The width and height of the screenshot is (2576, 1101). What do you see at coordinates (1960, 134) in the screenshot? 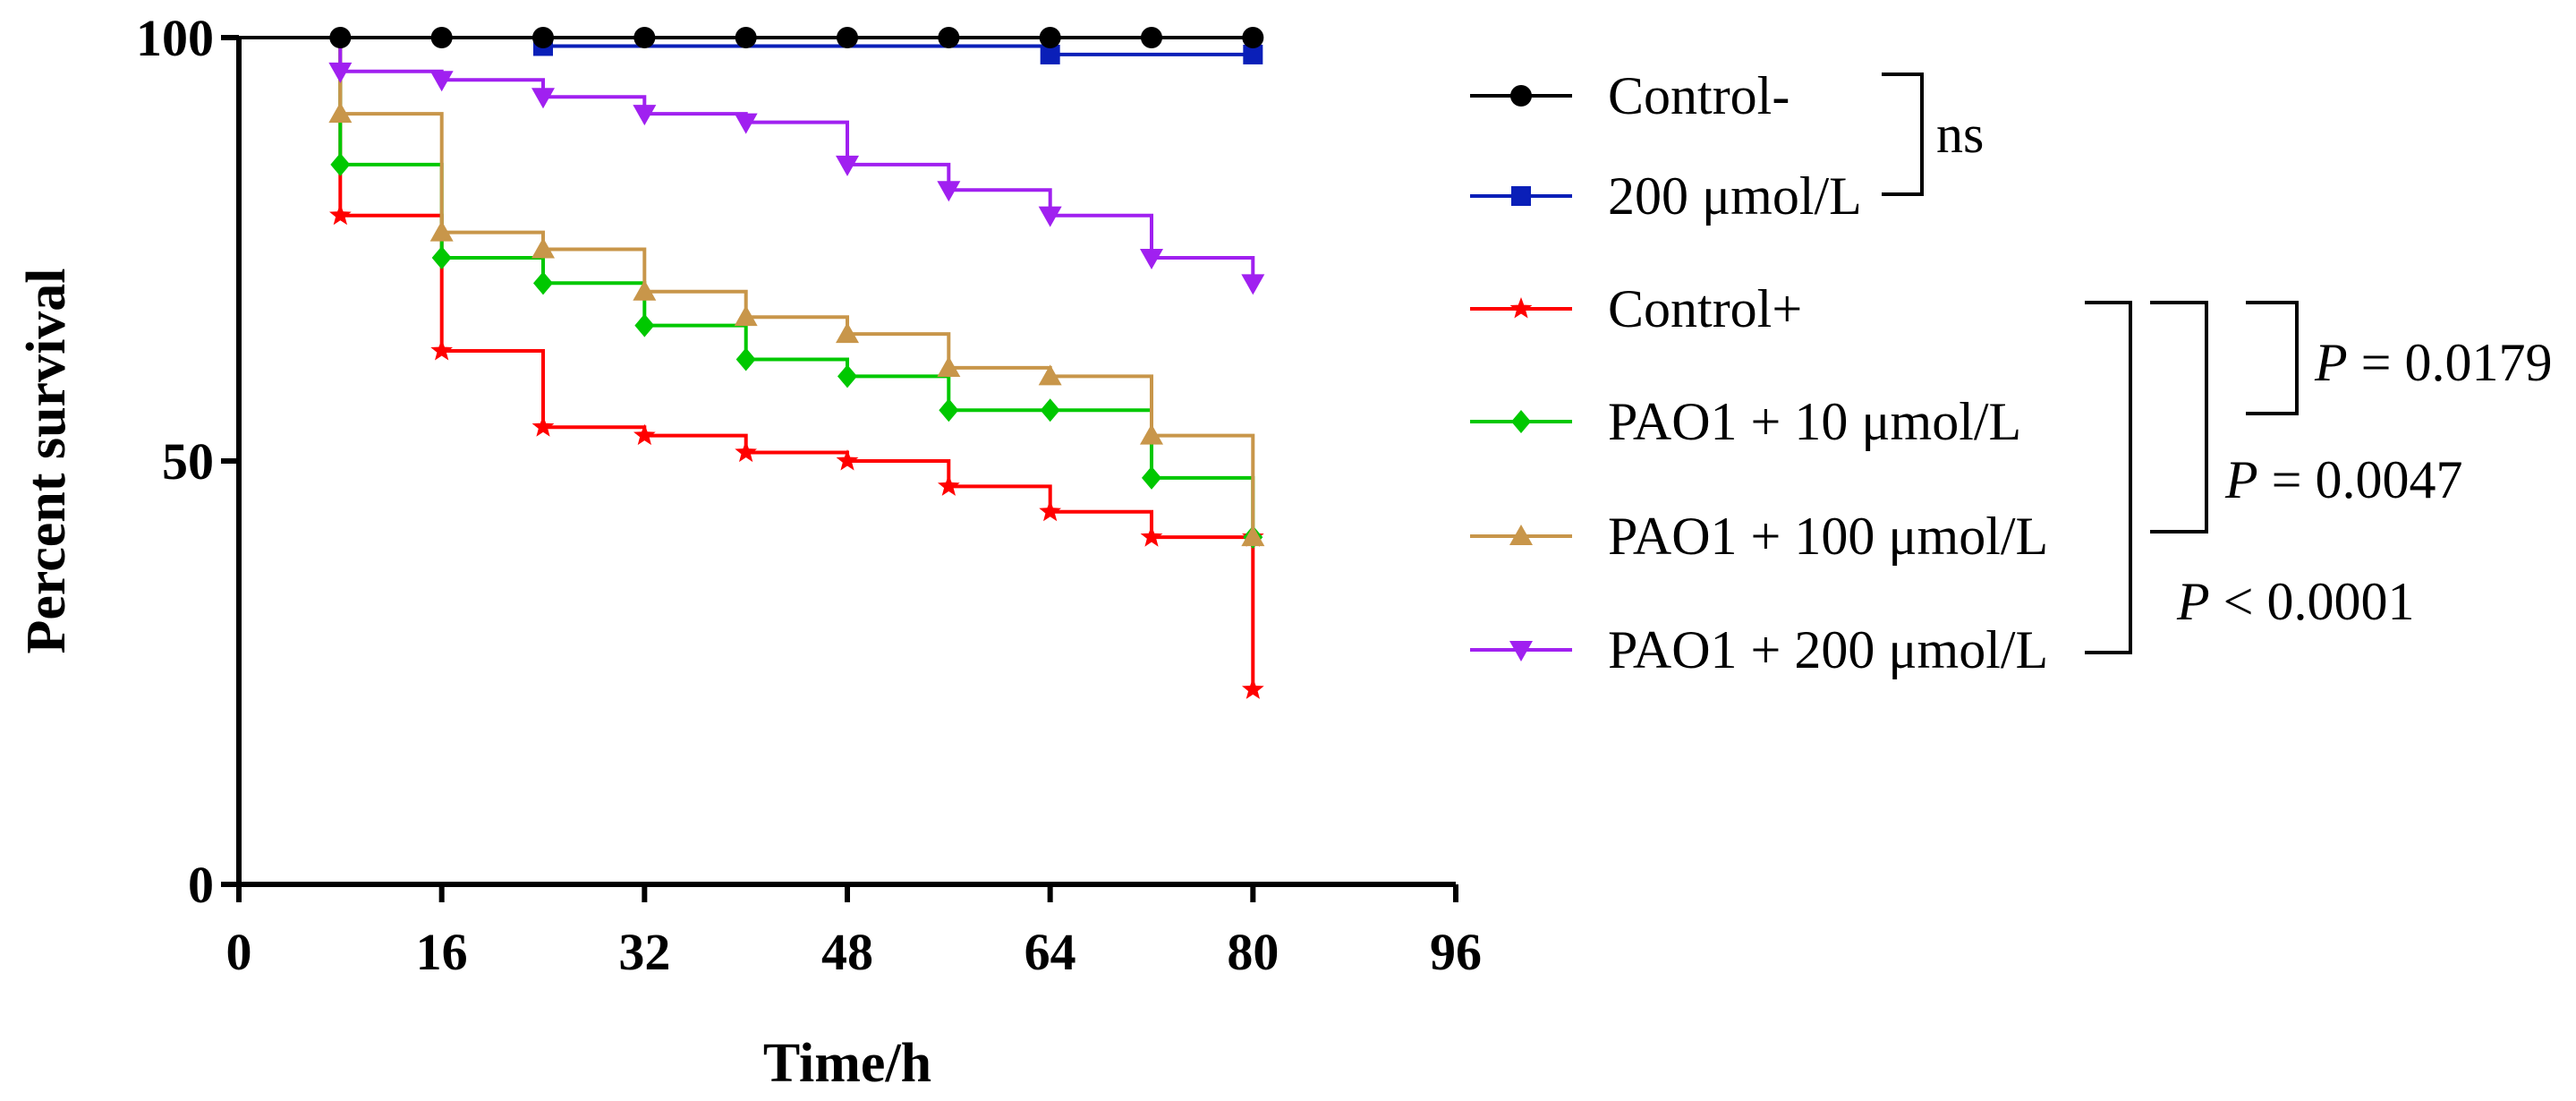
I see `significance-label: ns` at bounding box center [1960, 134].